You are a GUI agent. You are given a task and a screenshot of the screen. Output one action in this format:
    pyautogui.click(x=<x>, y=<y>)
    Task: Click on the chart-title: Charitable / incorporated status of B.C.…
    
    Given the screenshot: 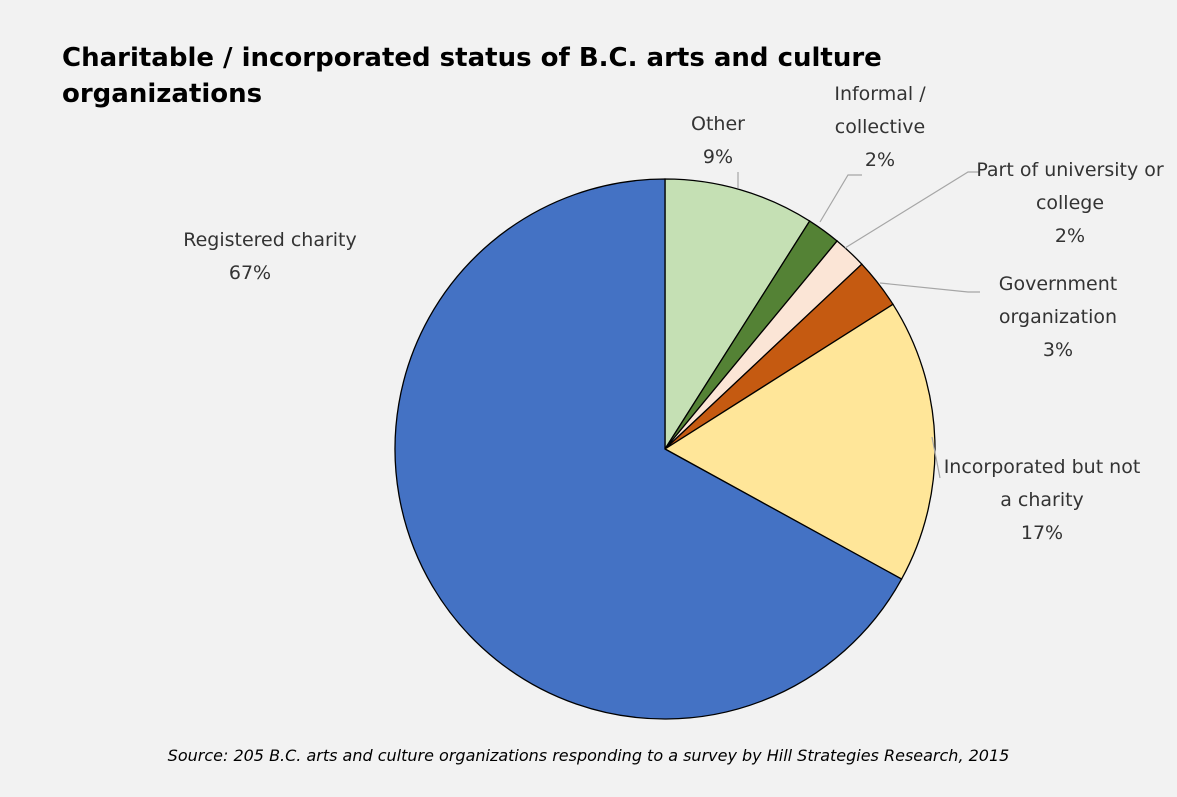 What is the action you would take?
    pyautogui.click(x=472, y=76)
    